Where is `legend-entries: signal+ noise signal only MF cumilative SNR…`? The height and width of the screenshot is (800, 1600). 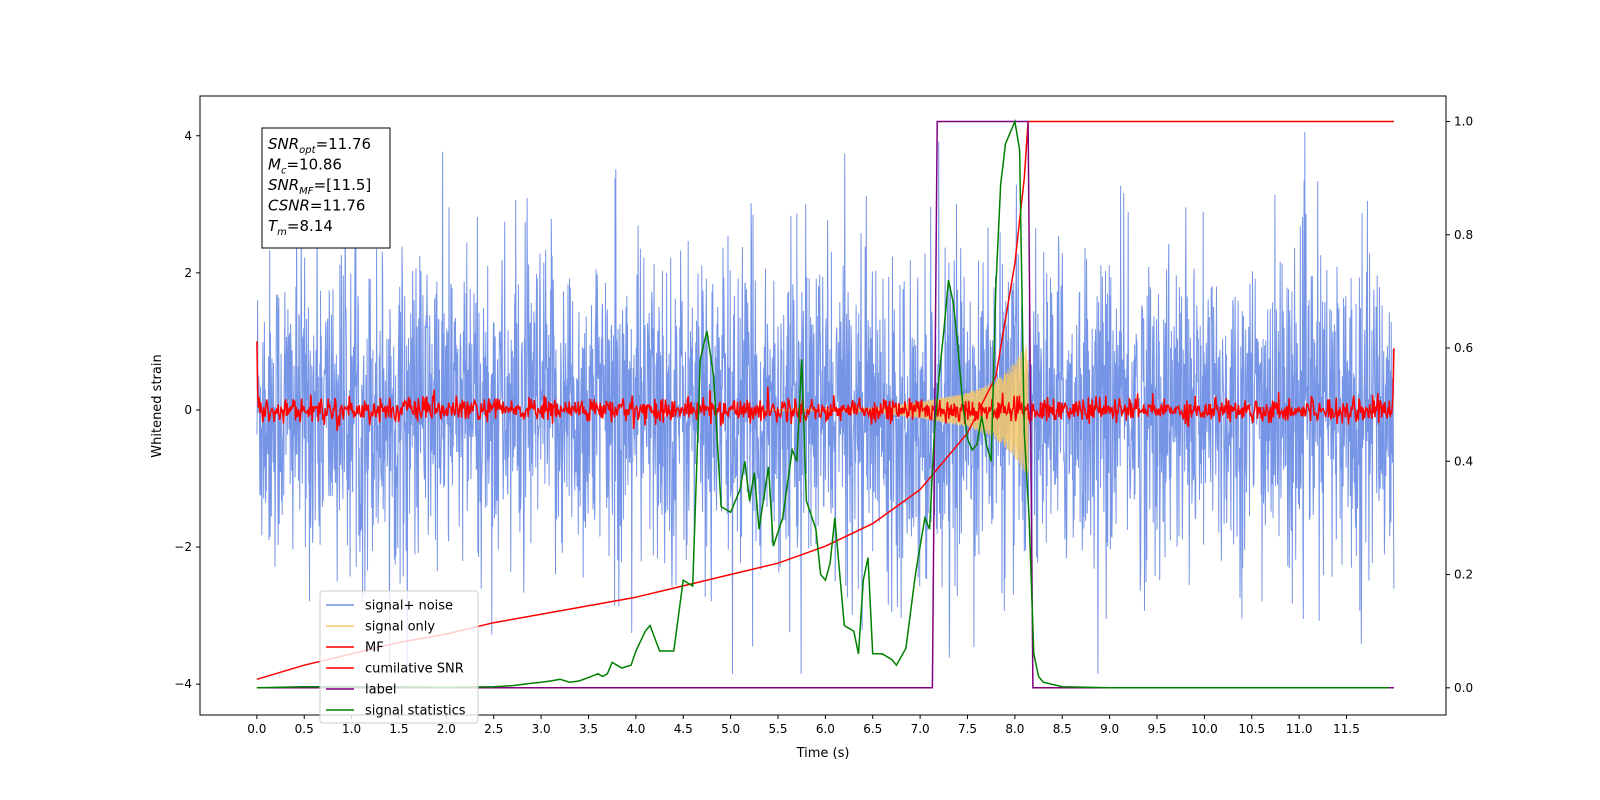
legend-entries: signal+ noise signal only MF cumilative SNR… is located at coordinates (396, 659).